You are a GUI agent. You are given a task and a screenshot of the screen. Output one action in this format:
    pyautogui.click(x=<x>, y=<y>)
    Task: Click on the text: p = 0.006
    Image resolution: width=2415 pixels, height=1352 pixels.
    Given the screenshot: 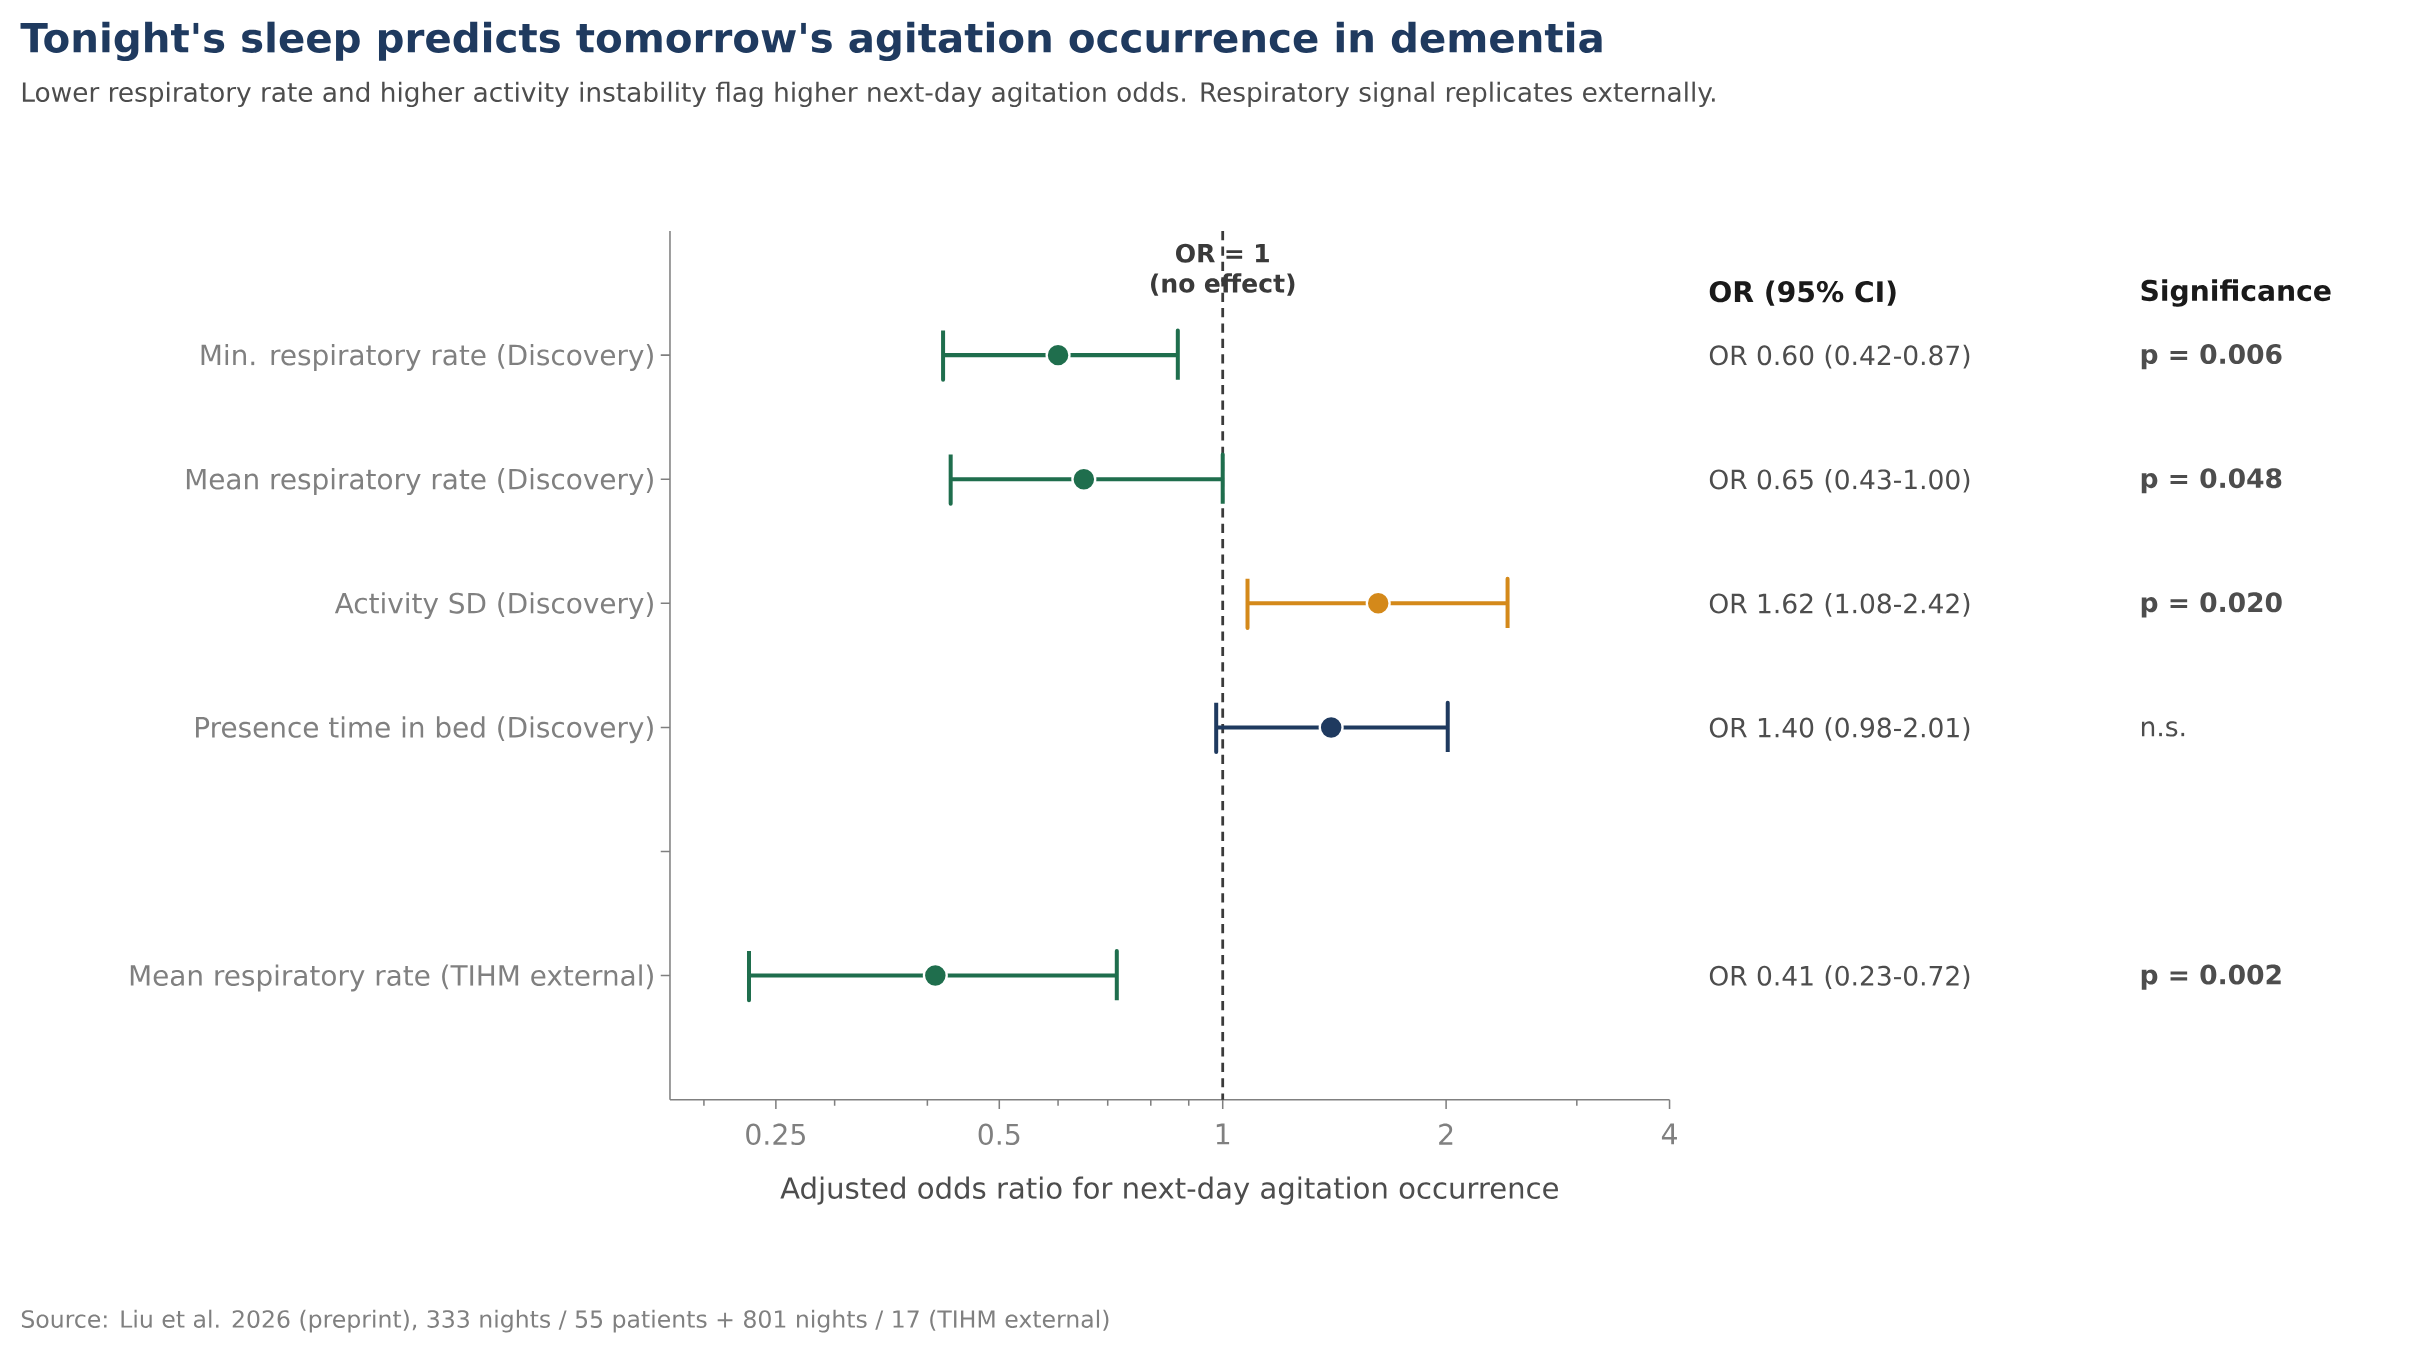 What is the action you would take?
    pyautogui.click(x=2211, y=356)
    